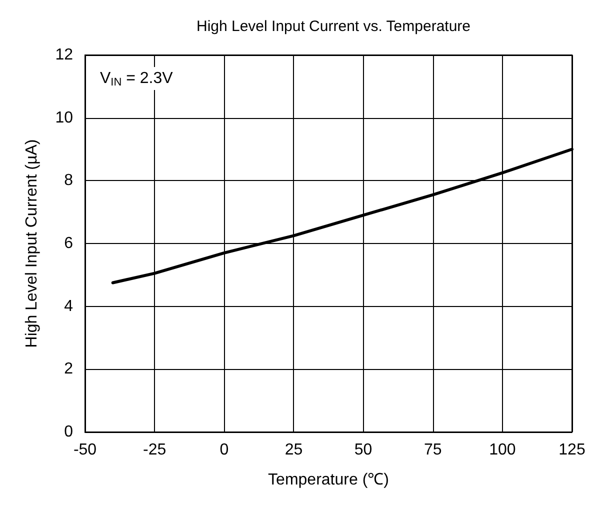 The width and height of the screenshot is (590, 507). I want to click on y-tick-label: 12, so click(64, 55).